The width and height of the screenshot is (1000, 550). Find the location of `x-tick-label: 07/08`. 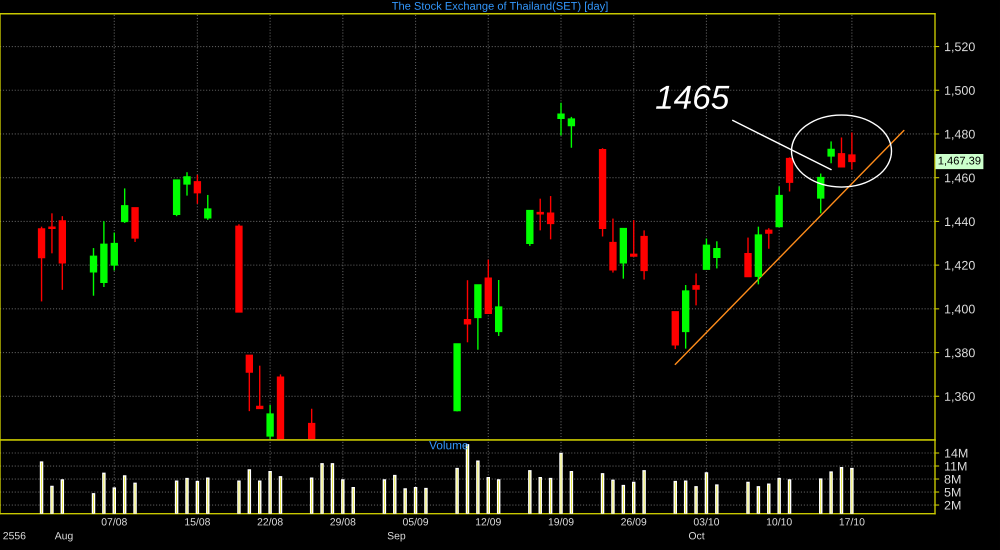

x-tick-label: 07/08 is located at coordinates (114, 522).